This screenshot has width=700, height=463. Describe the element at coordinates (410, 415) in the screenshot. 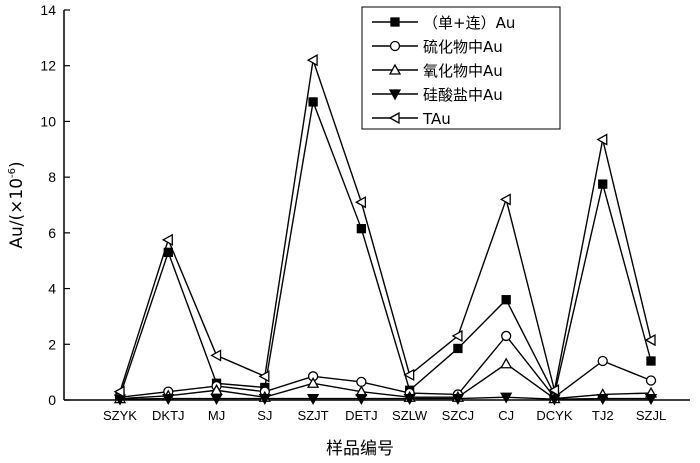

I see `x-tick-label: SZLW` at that location.